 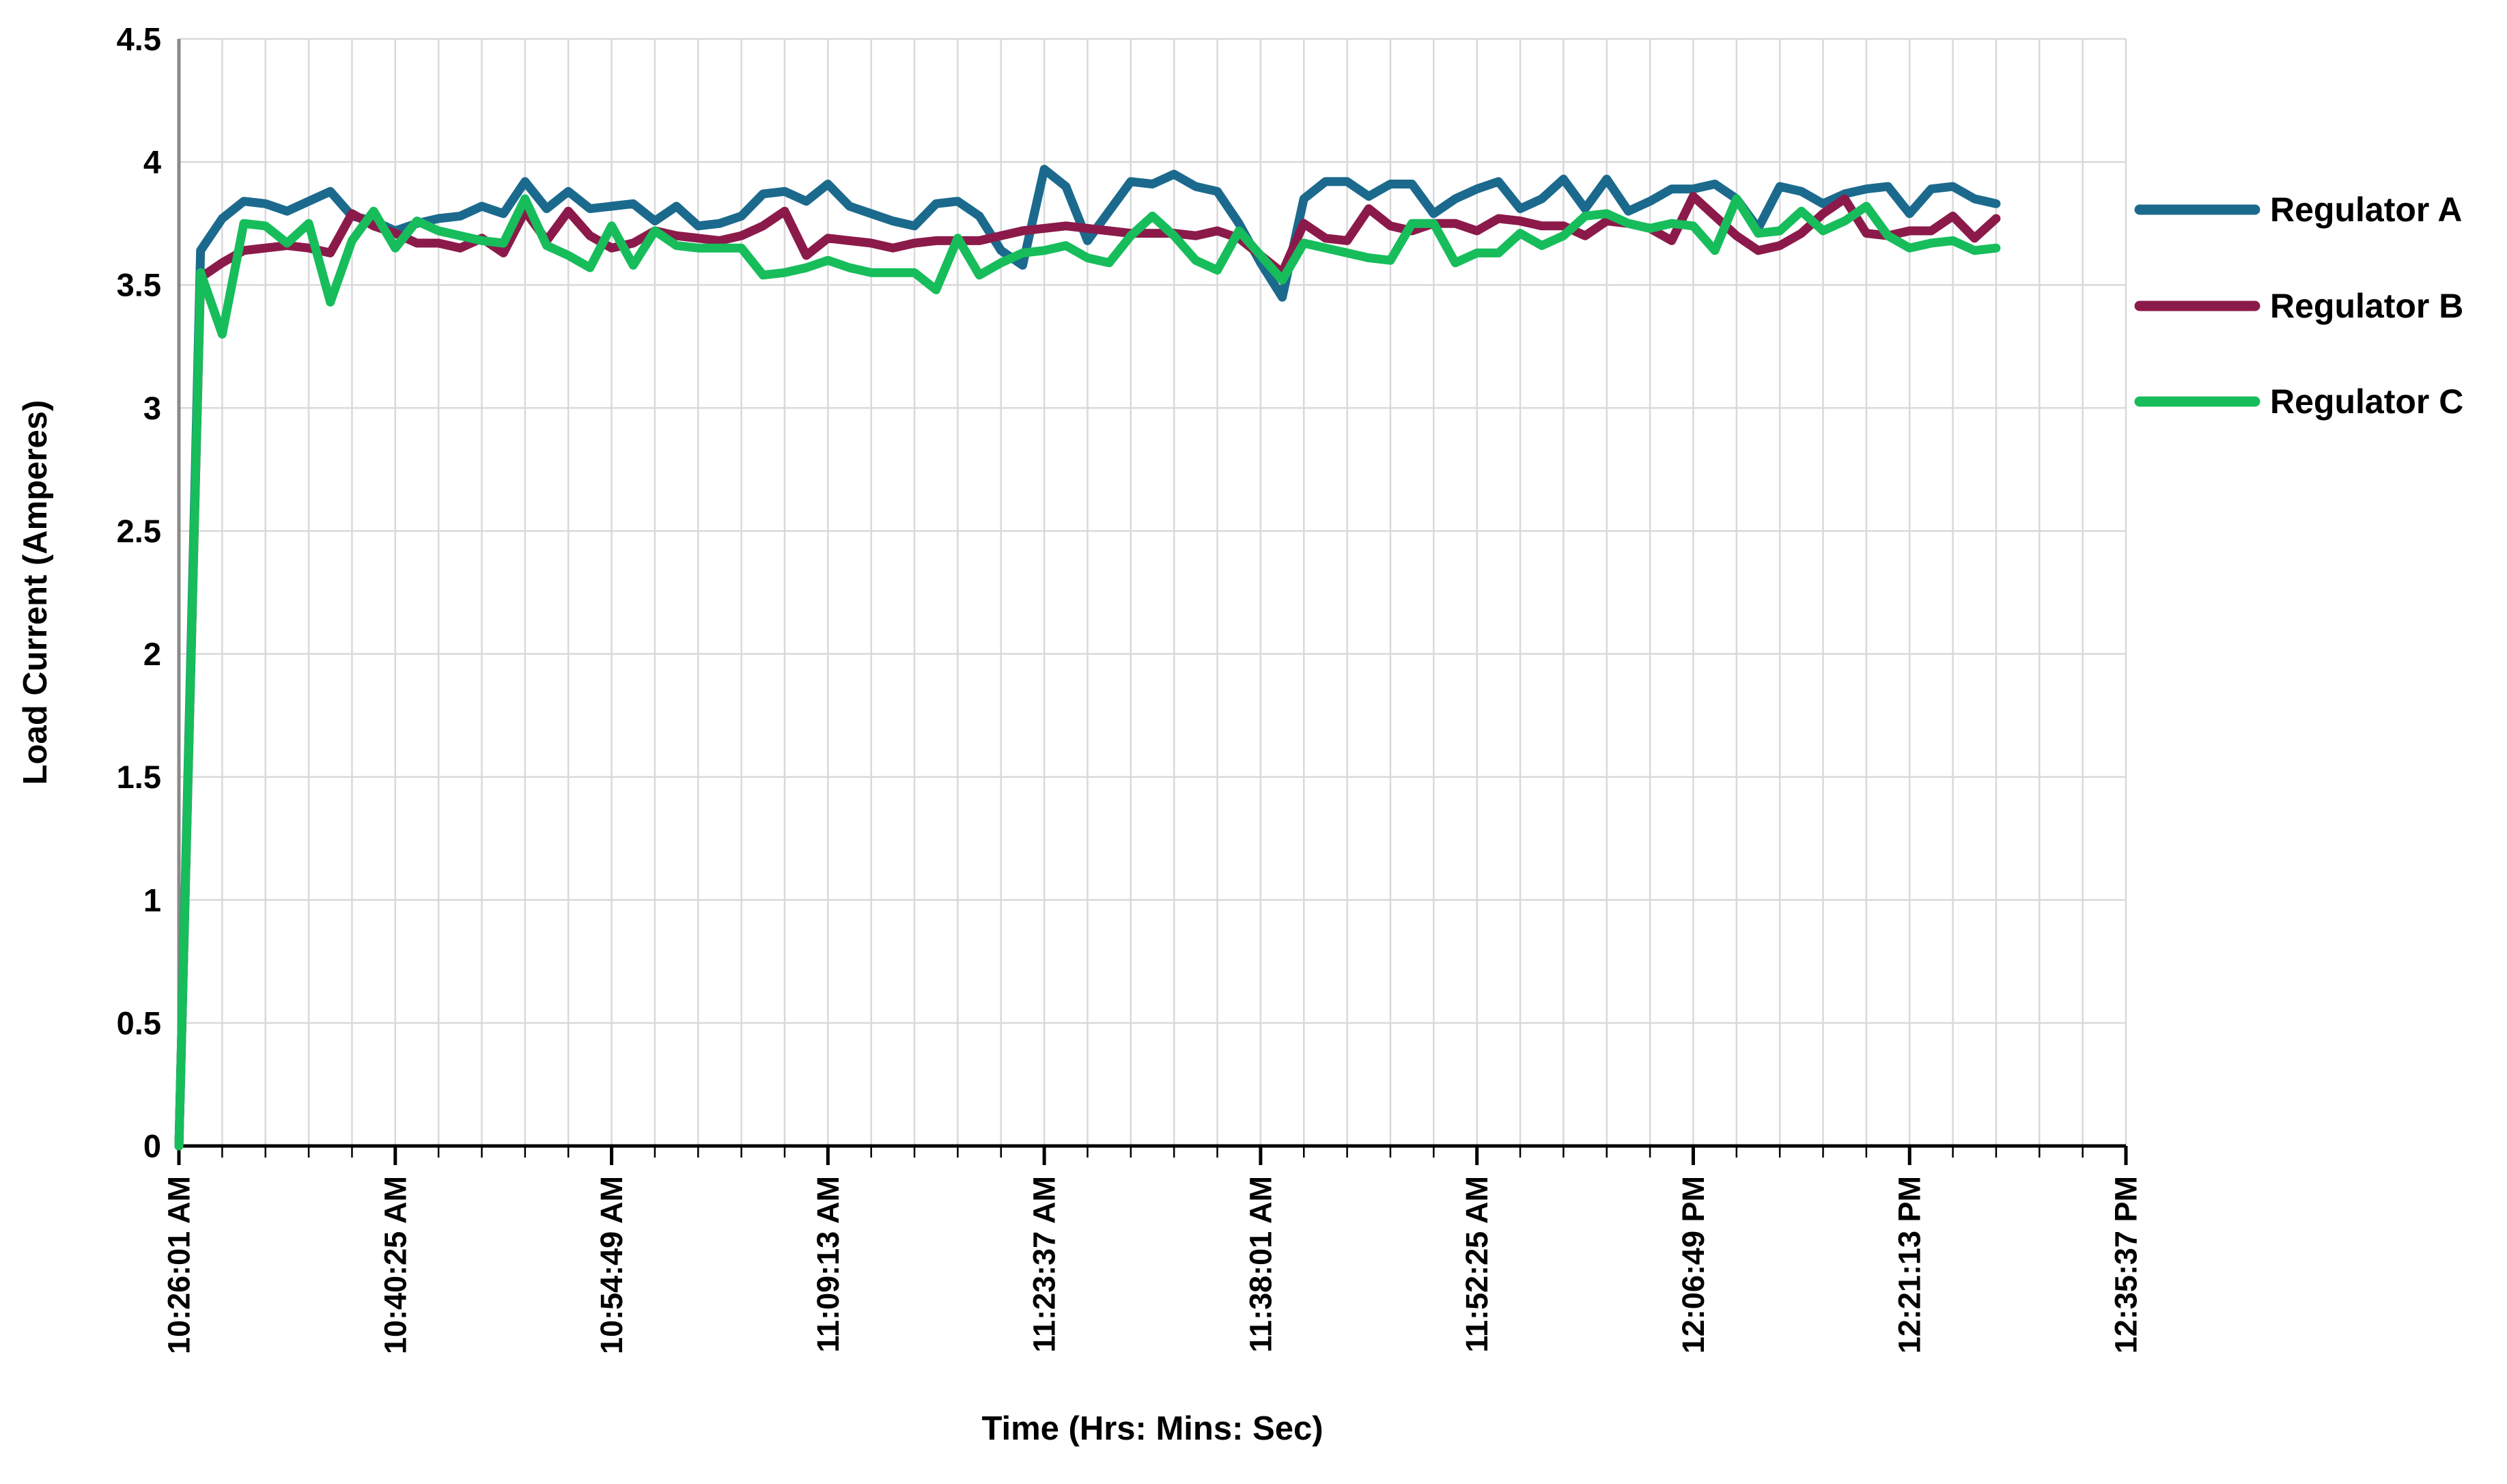 What do you see at coordinates (35, 592) in the screenshot?
I see `y-axis-title: Load Current (Amperes)` at bounding box center [35, 592].